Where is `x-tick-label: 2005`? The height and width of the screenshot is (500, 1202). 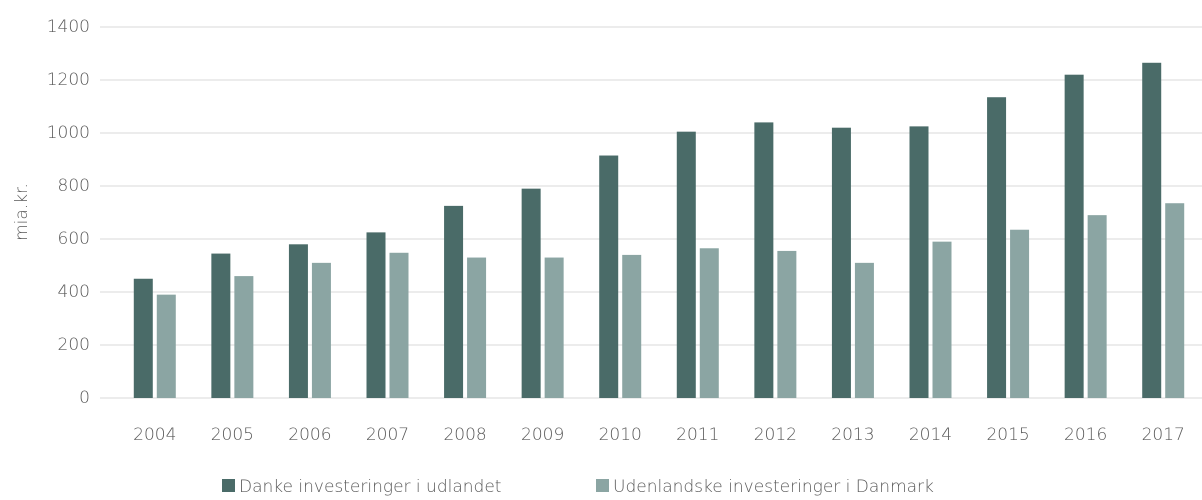
x-tick-label: 2005 is located at coordinates (232, 435).